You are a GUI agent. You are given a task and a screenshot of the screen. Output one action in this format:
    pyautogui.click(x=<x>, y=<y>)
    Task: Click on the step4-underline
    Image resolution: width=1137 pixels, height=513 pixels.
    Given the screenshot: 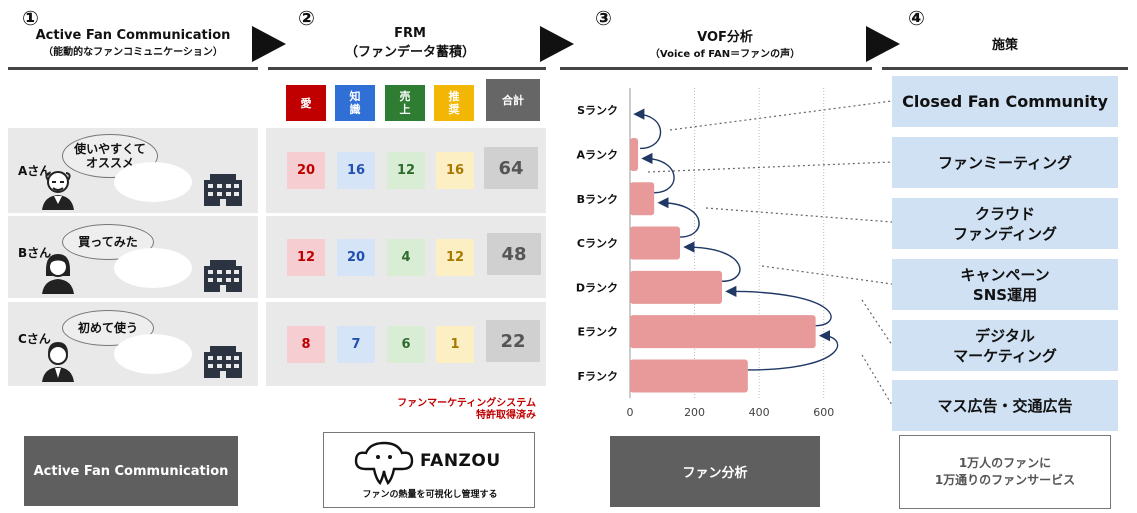 What is the action you would take?
    pyautogui.click(x=1005, y=68)
    